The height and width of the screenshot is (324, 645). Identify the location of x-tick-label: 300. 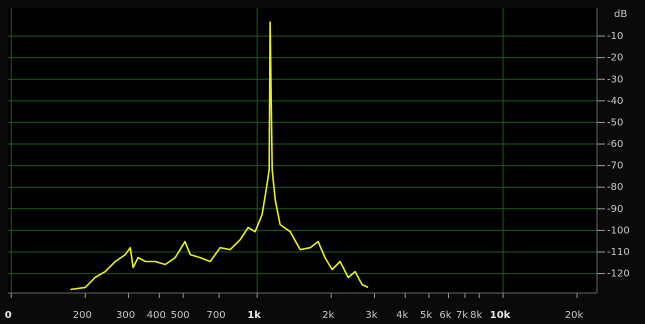
(125, 315).